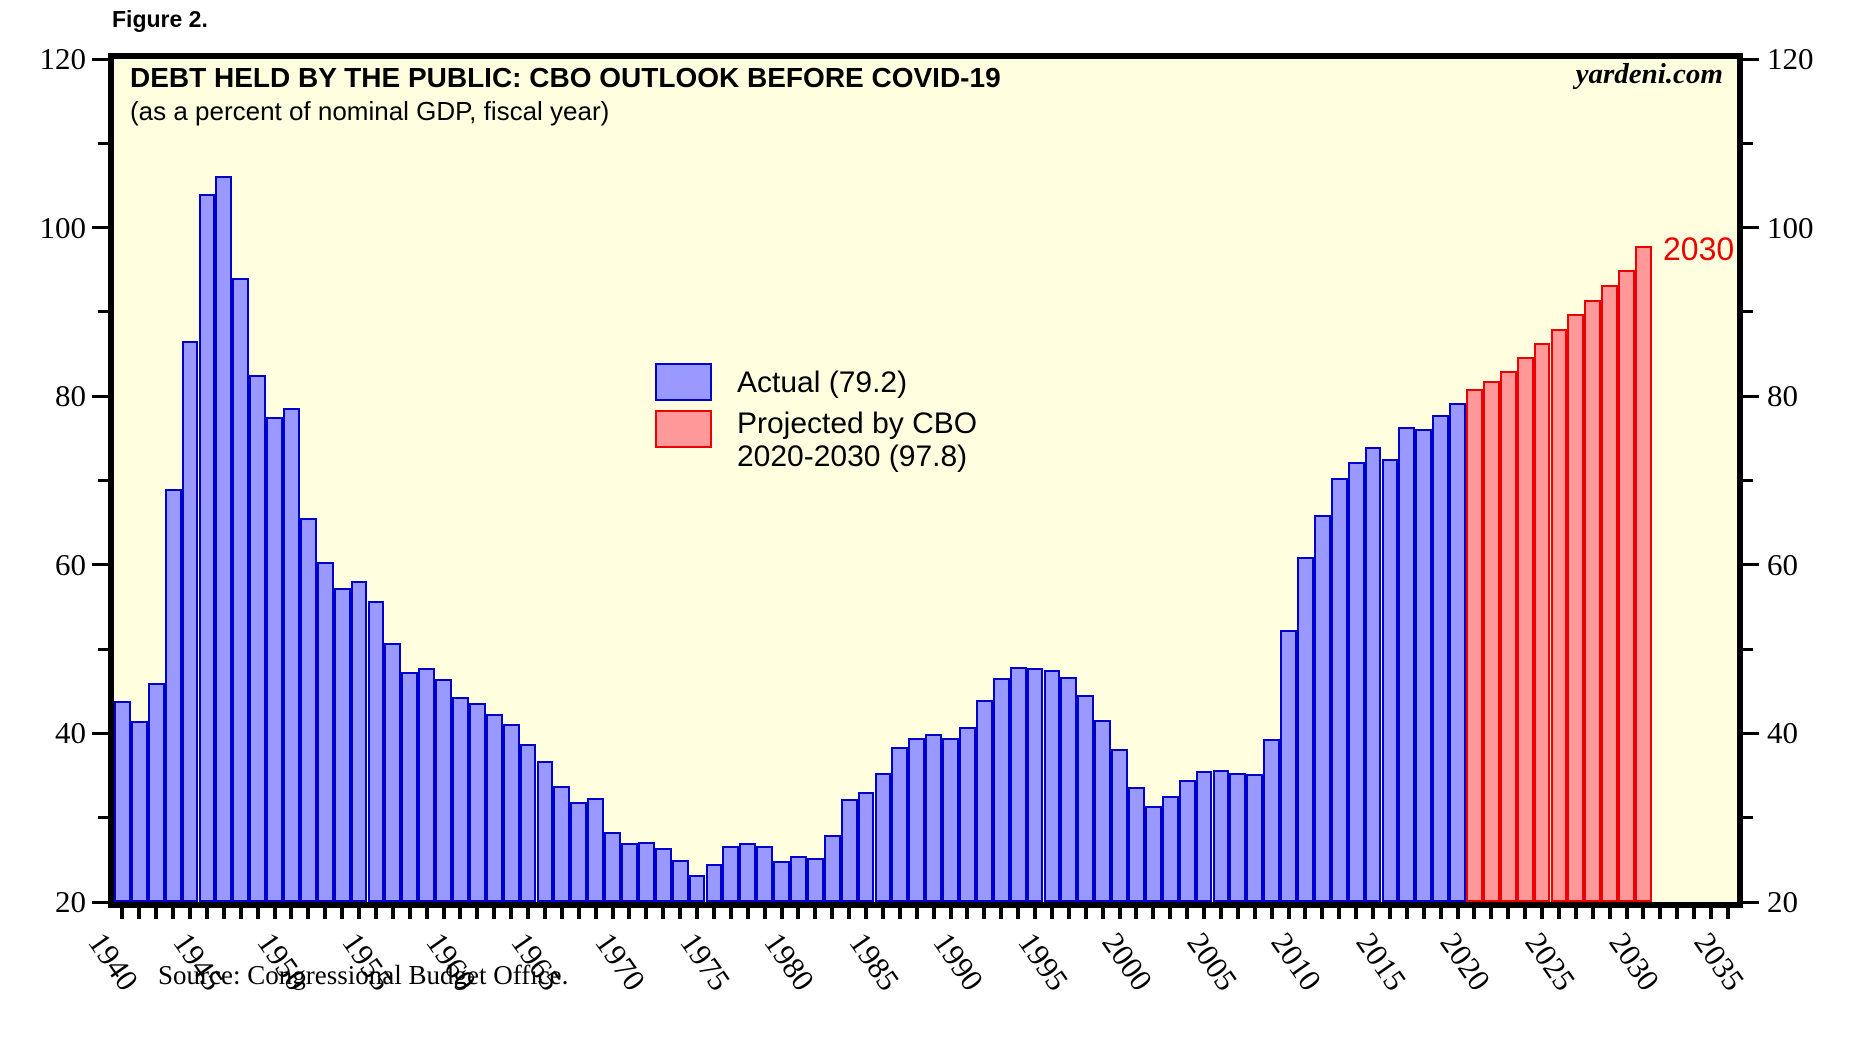  I want to click on bar-1940, so click(122, 801).